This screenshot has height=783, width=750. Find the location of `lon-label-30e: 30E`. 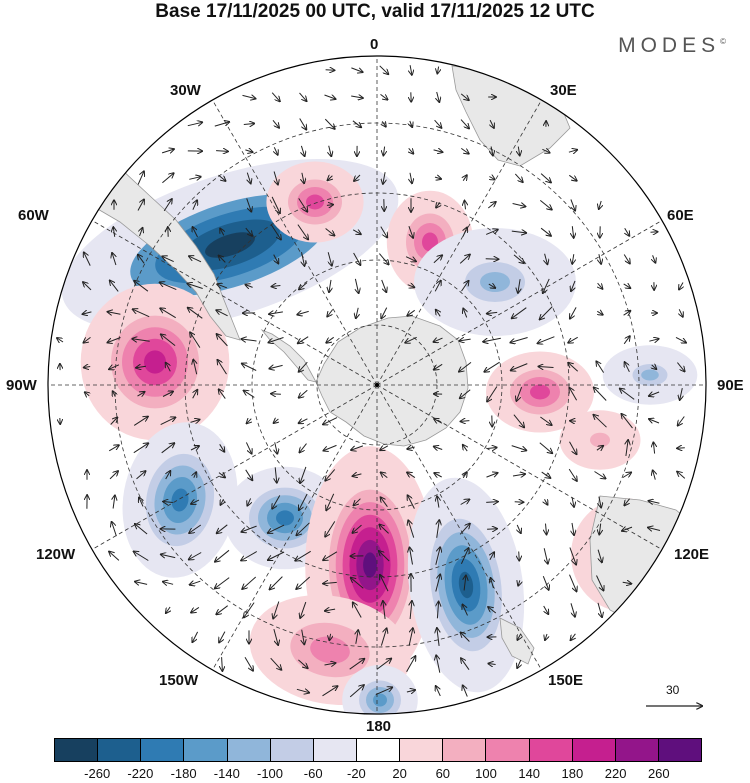

lon-label-30e: 30E is located at coordinates (563, 90).